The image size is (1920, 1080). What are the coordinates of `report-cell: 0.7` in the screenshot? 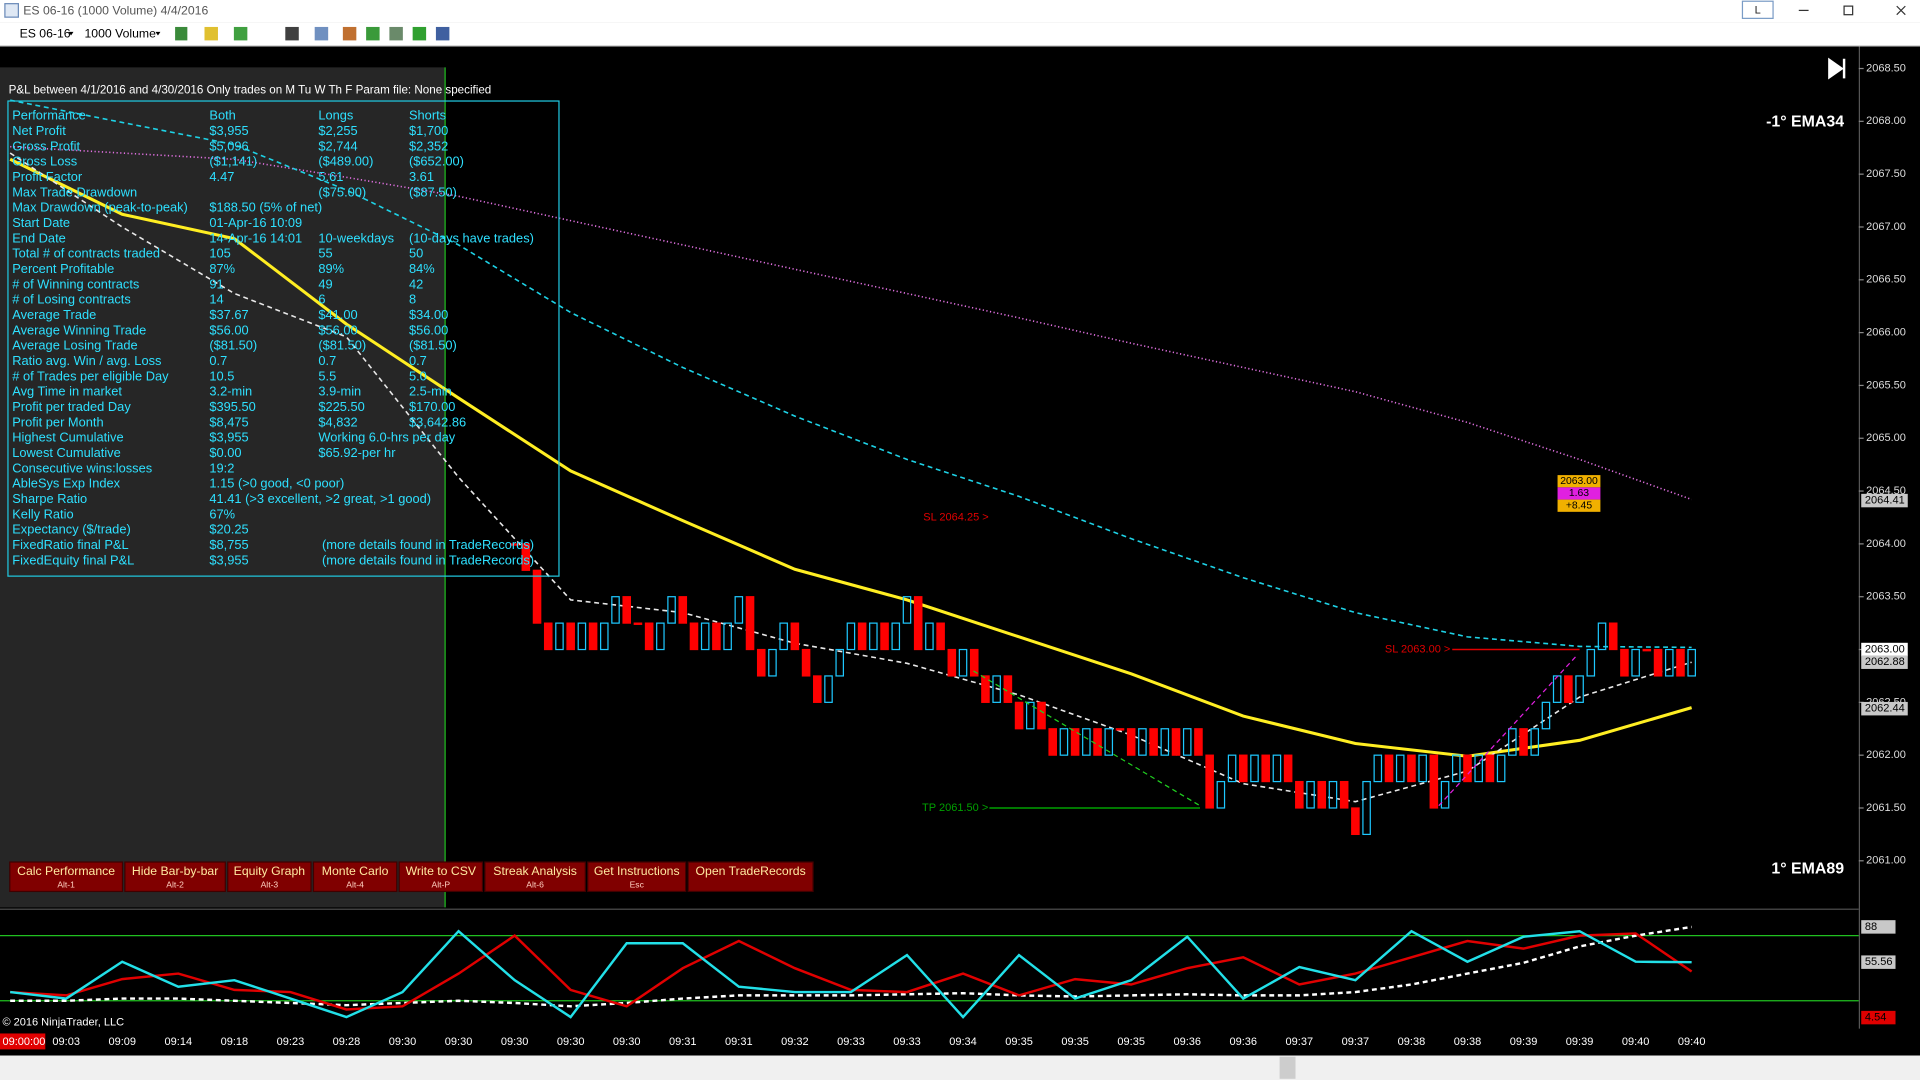 It's located at (218, 360).